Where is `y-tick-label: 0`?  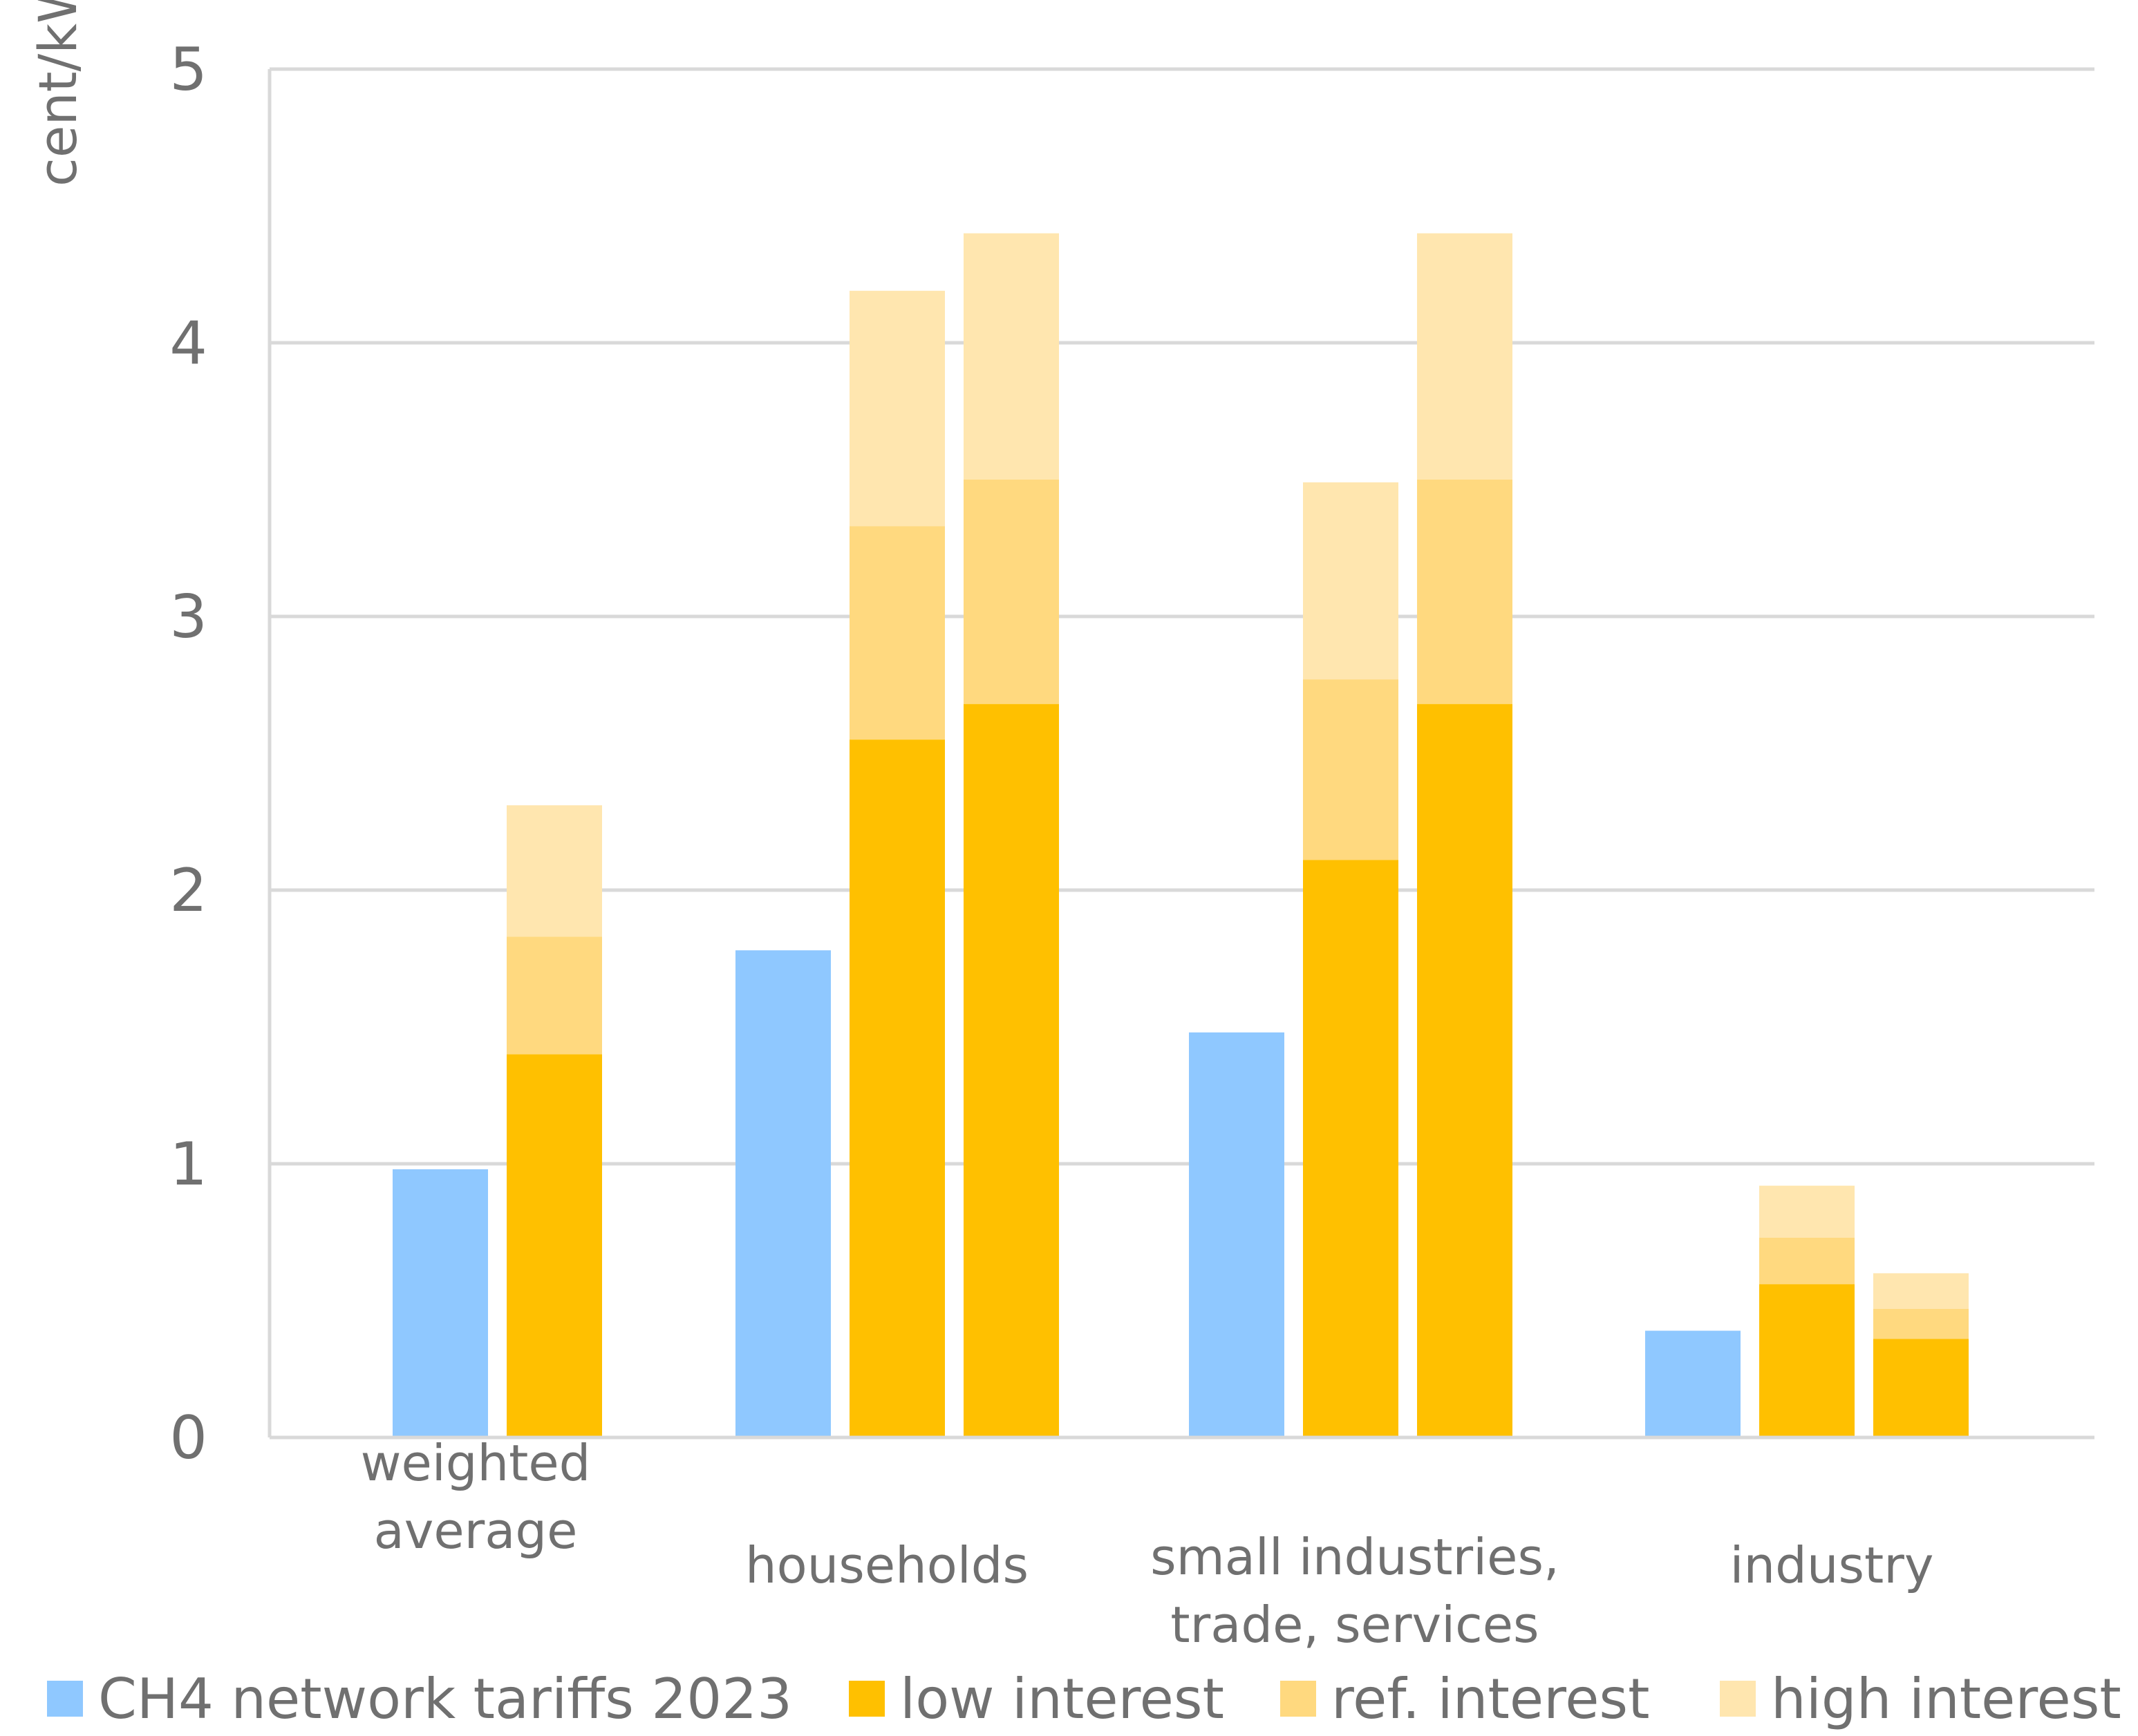 y-tick-label: 0 is located at coordinates (188, 1438).